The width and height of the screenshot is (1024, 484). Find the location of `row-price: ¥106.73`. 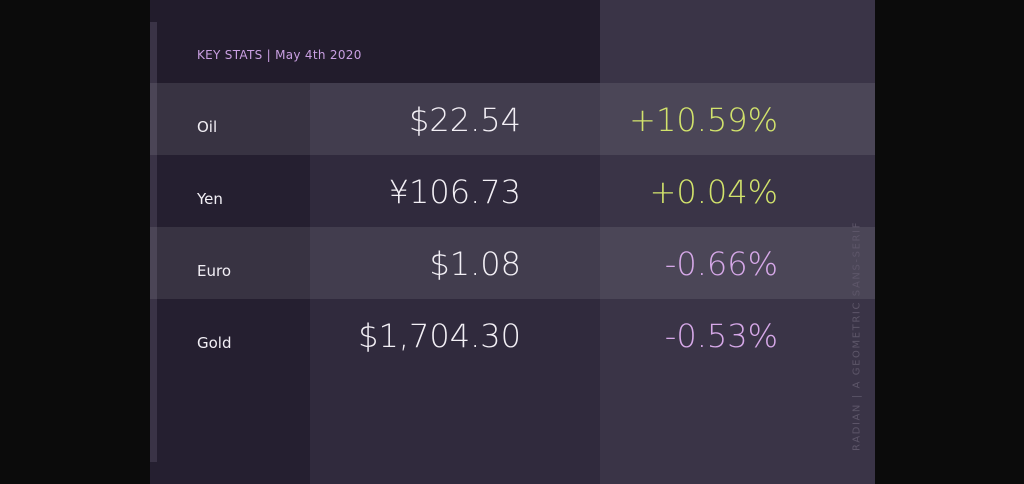

row-price: ¥106.73 is located at coordinates (454, 192).